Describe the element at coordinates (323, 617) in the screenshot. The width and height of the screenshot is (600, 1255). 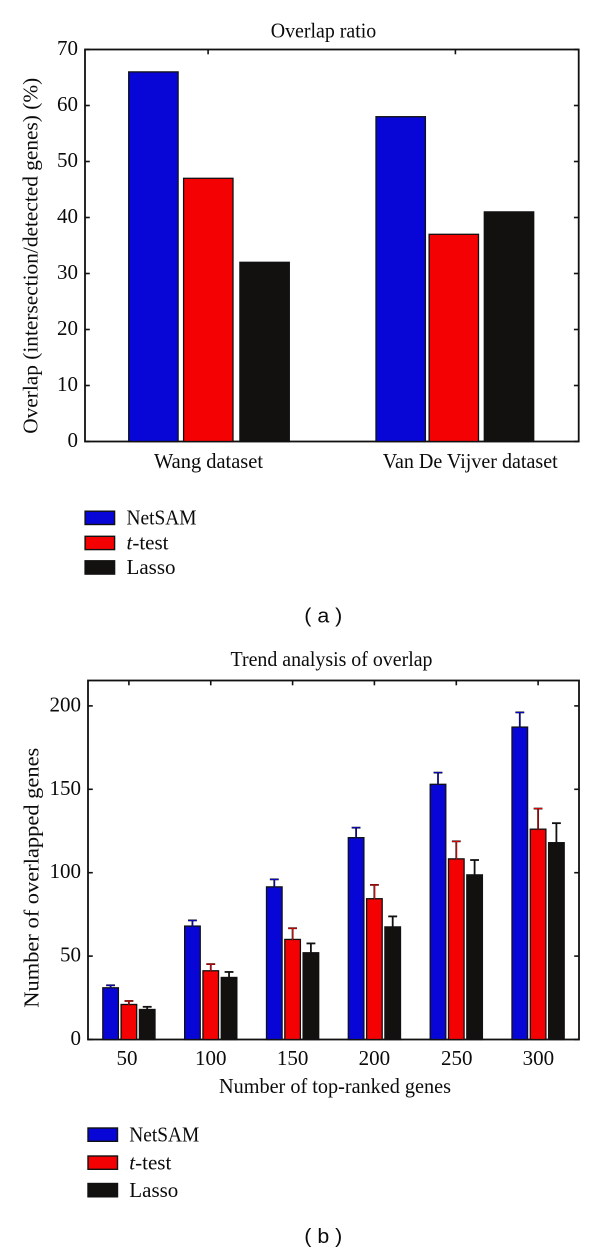
I see `svg-text: ( a )` at that location.